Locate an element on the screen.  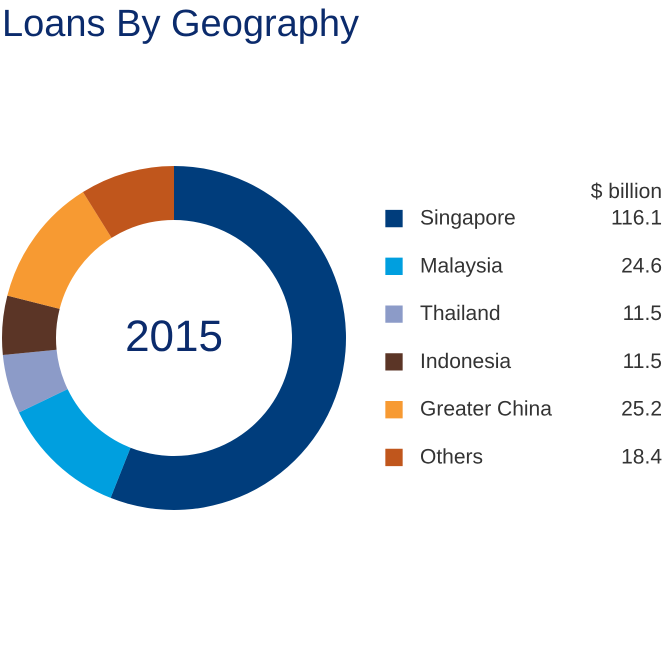
legend-label: Thailand is located at coordinates (460, 314).